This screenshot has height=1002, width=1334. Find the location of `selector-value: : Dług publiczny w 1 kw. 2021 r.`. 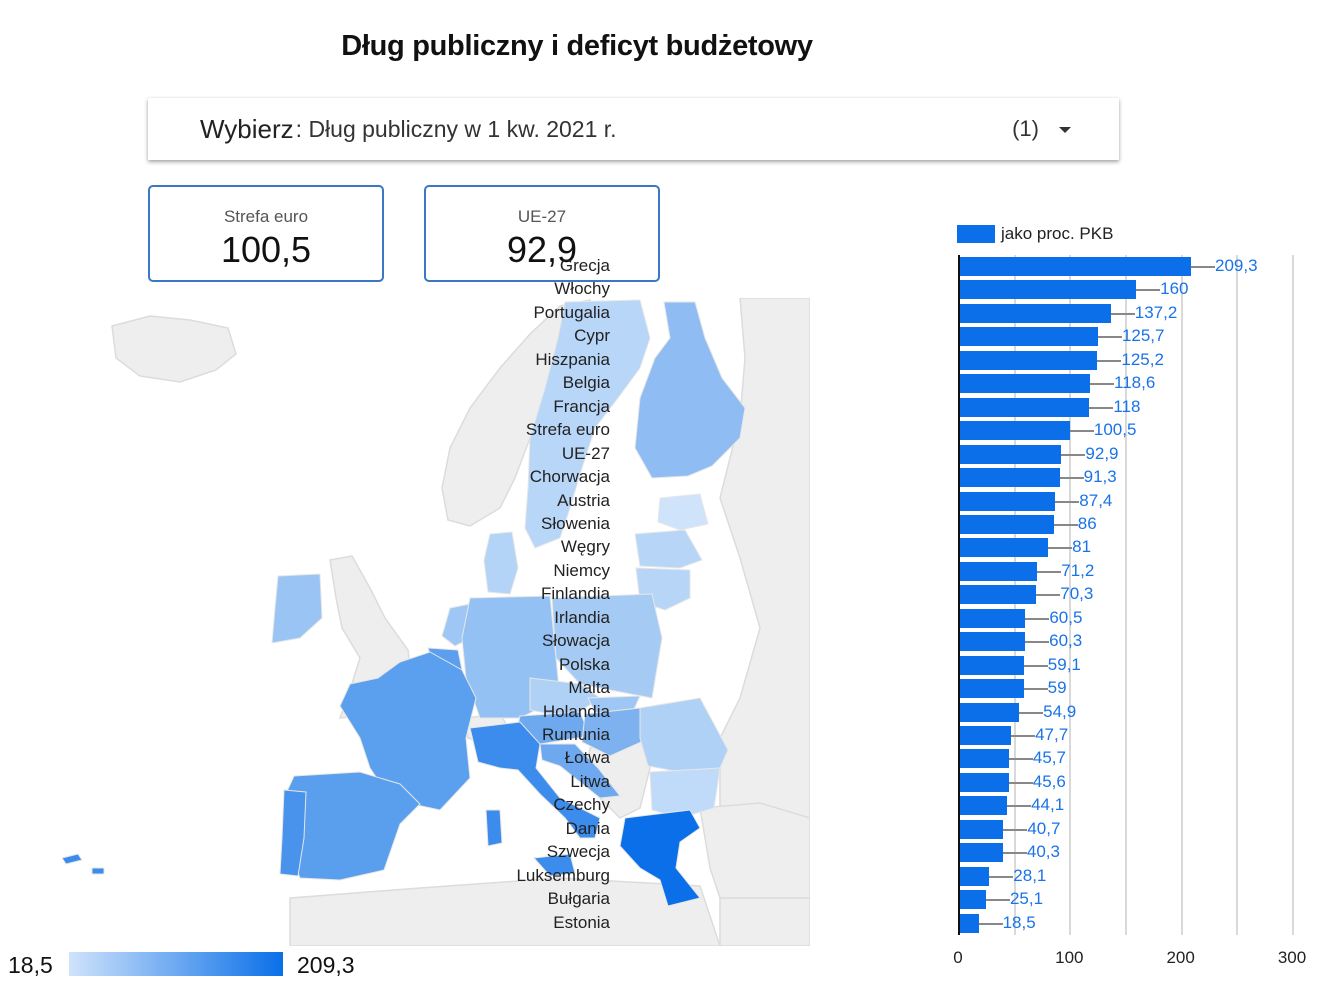

selector-value: : Dług publiczny w 1 kw. 2021 r. is located at coordinates (456, 128).